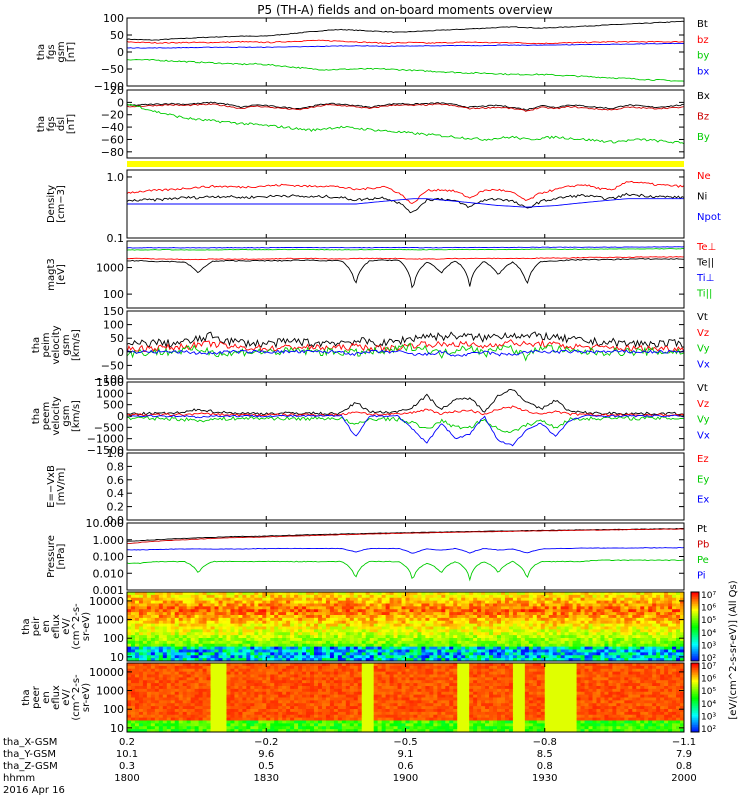 The width and height of the screenshot is (750, 800). I want to click on series-line-Vz, so click(405, 346).